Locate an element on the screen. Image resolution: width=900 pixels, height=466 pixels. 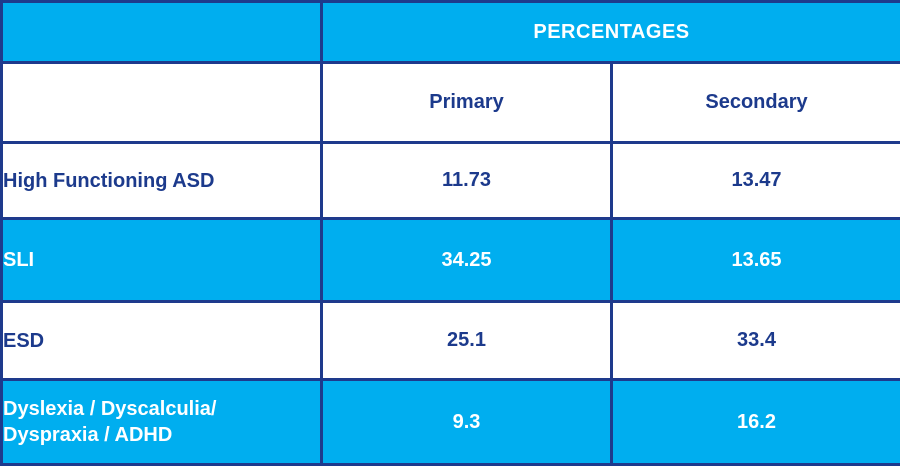
primary-value: 11.73 is located at coordinates (467, 181).